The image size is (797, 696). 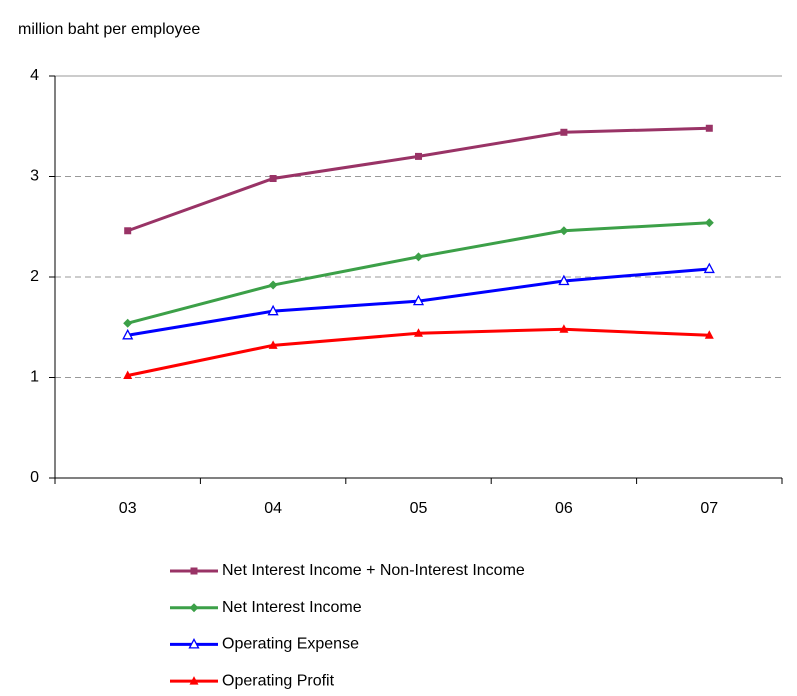 I want to click on y-tick-label: 4, so click(x=34, y=75).